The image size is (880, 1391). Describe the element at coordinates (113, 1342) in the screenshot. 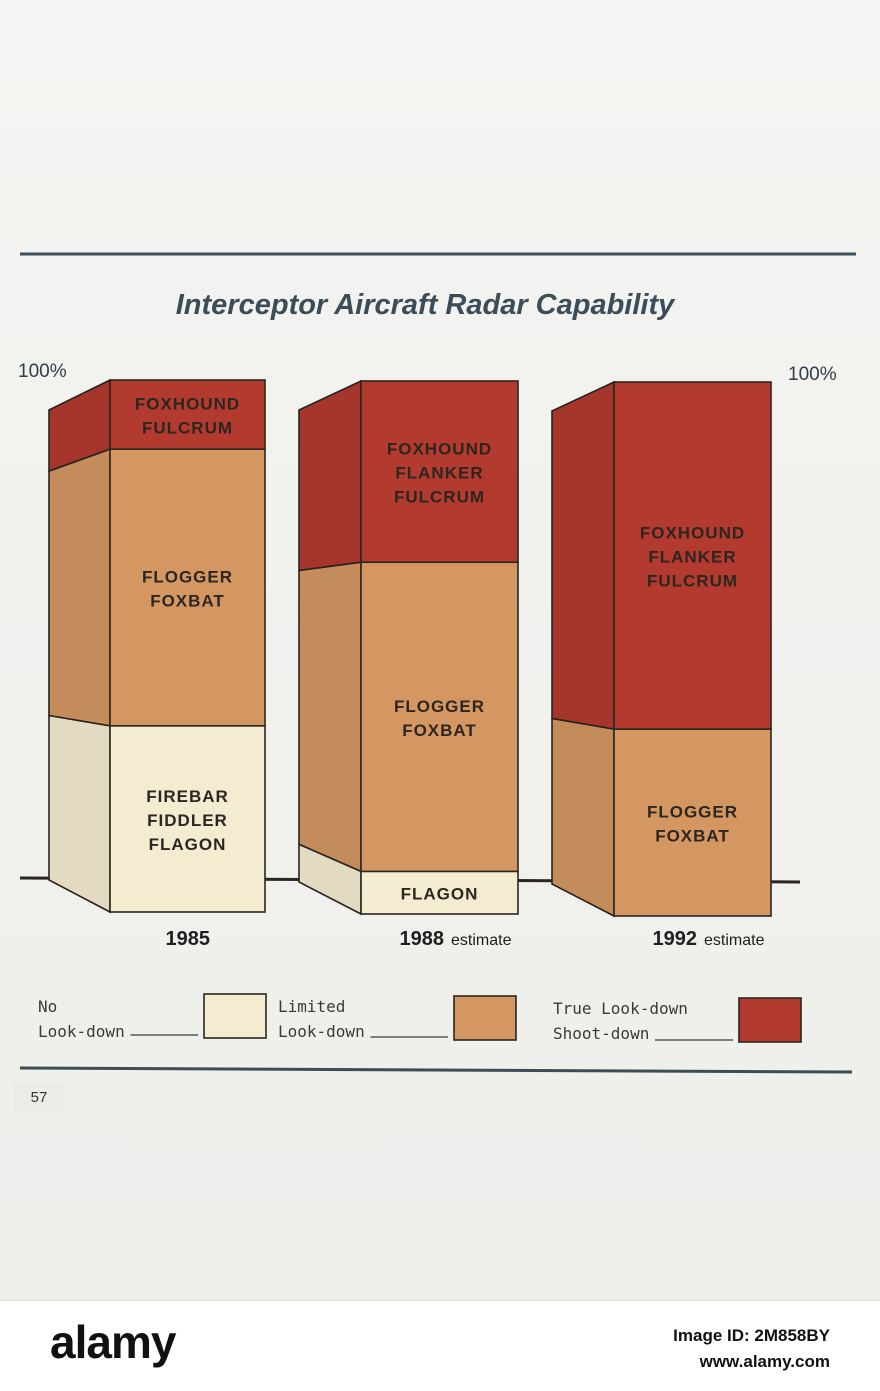

I see `footer-logo: alamy` at that location.